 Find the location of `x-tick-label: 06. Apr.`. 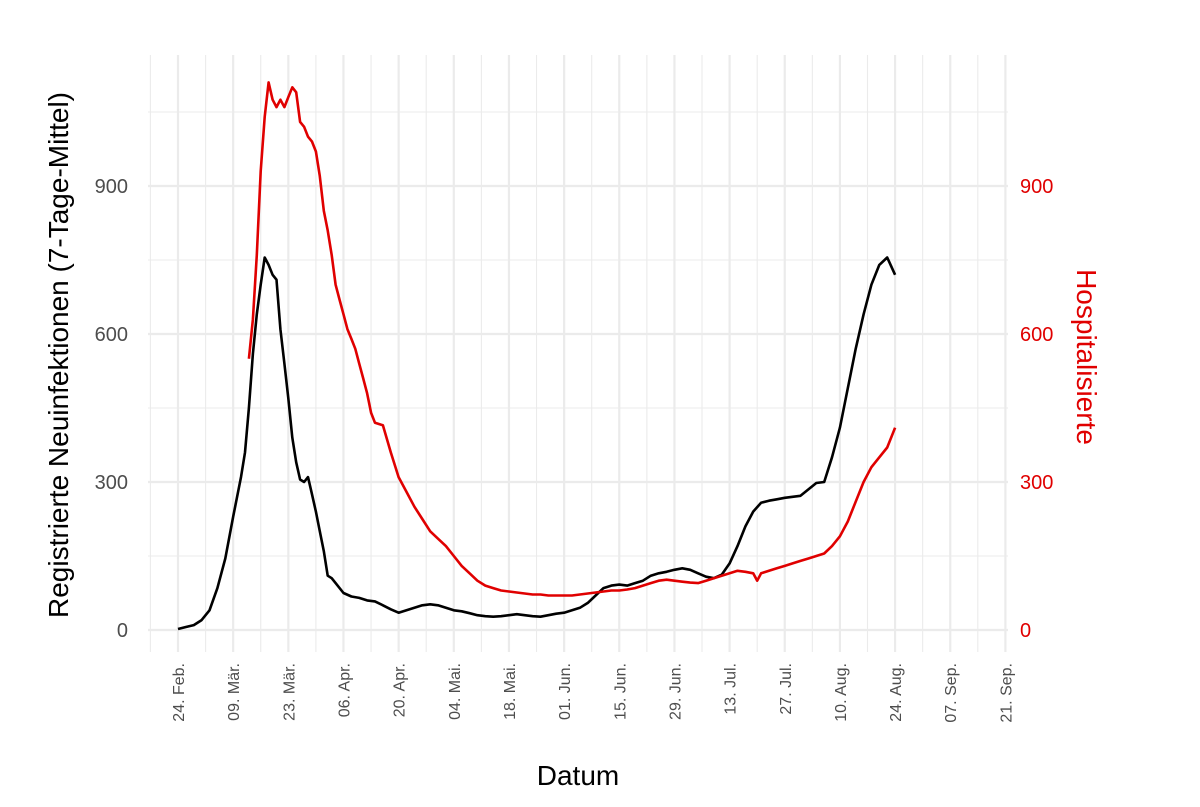

x-tick-label: 06. Apr. is located at coordinates (345, 690).